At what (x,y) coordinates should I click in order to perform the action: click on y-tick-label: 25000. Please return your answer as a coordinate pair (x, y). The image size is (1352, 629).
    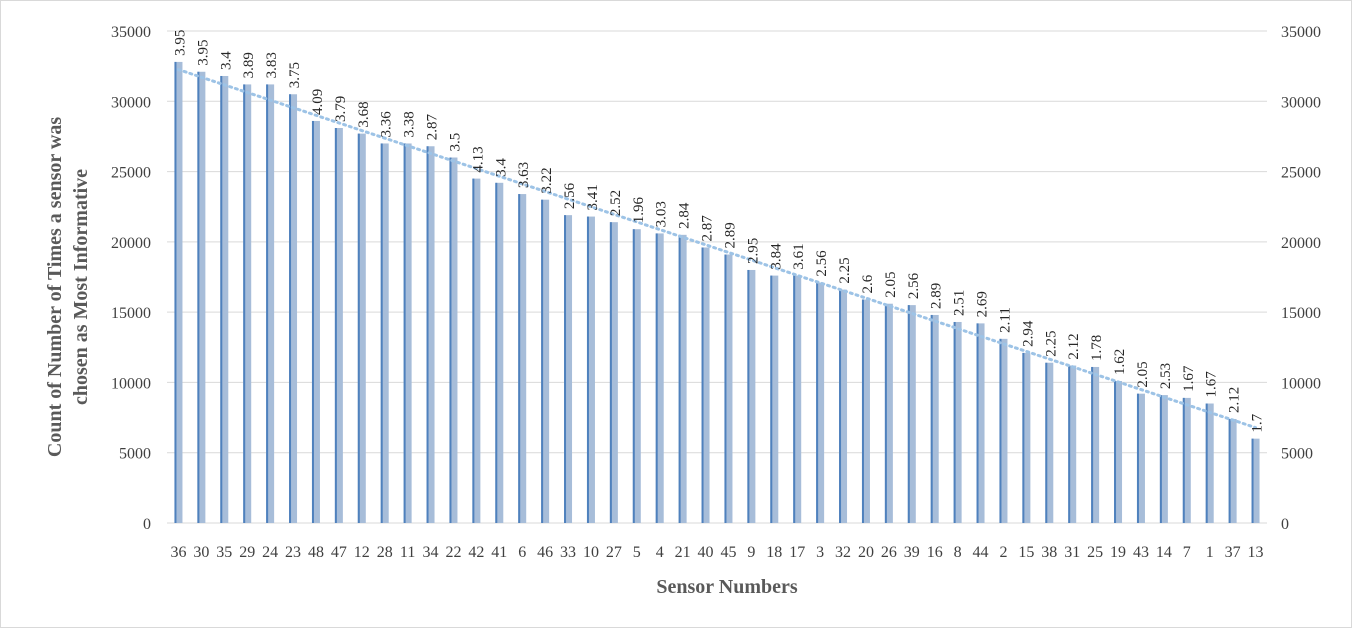
    Looking at the image, I should click on (131, 173).